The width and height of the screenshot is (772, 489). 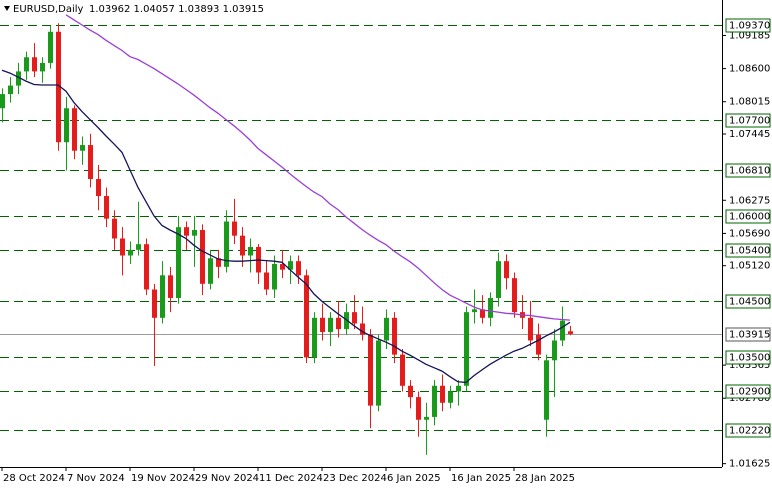 I want to click on level-label: 1.02900, so click(x=749, y=392).